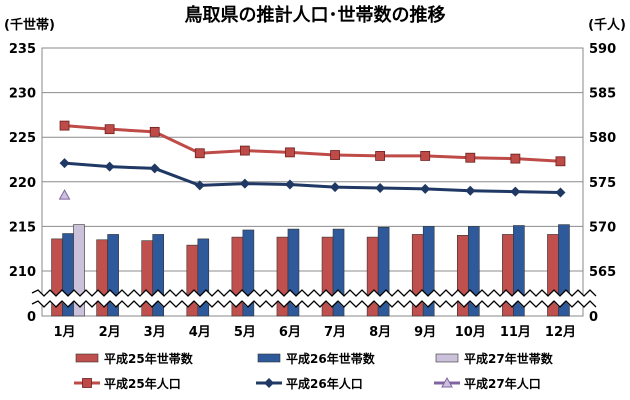 This screenshot has height=400, width=630. What do you see at coordinates (79, 270) in the screenshot?
I see `bar-平成27年世帯数` at bounding box center [79, 270].